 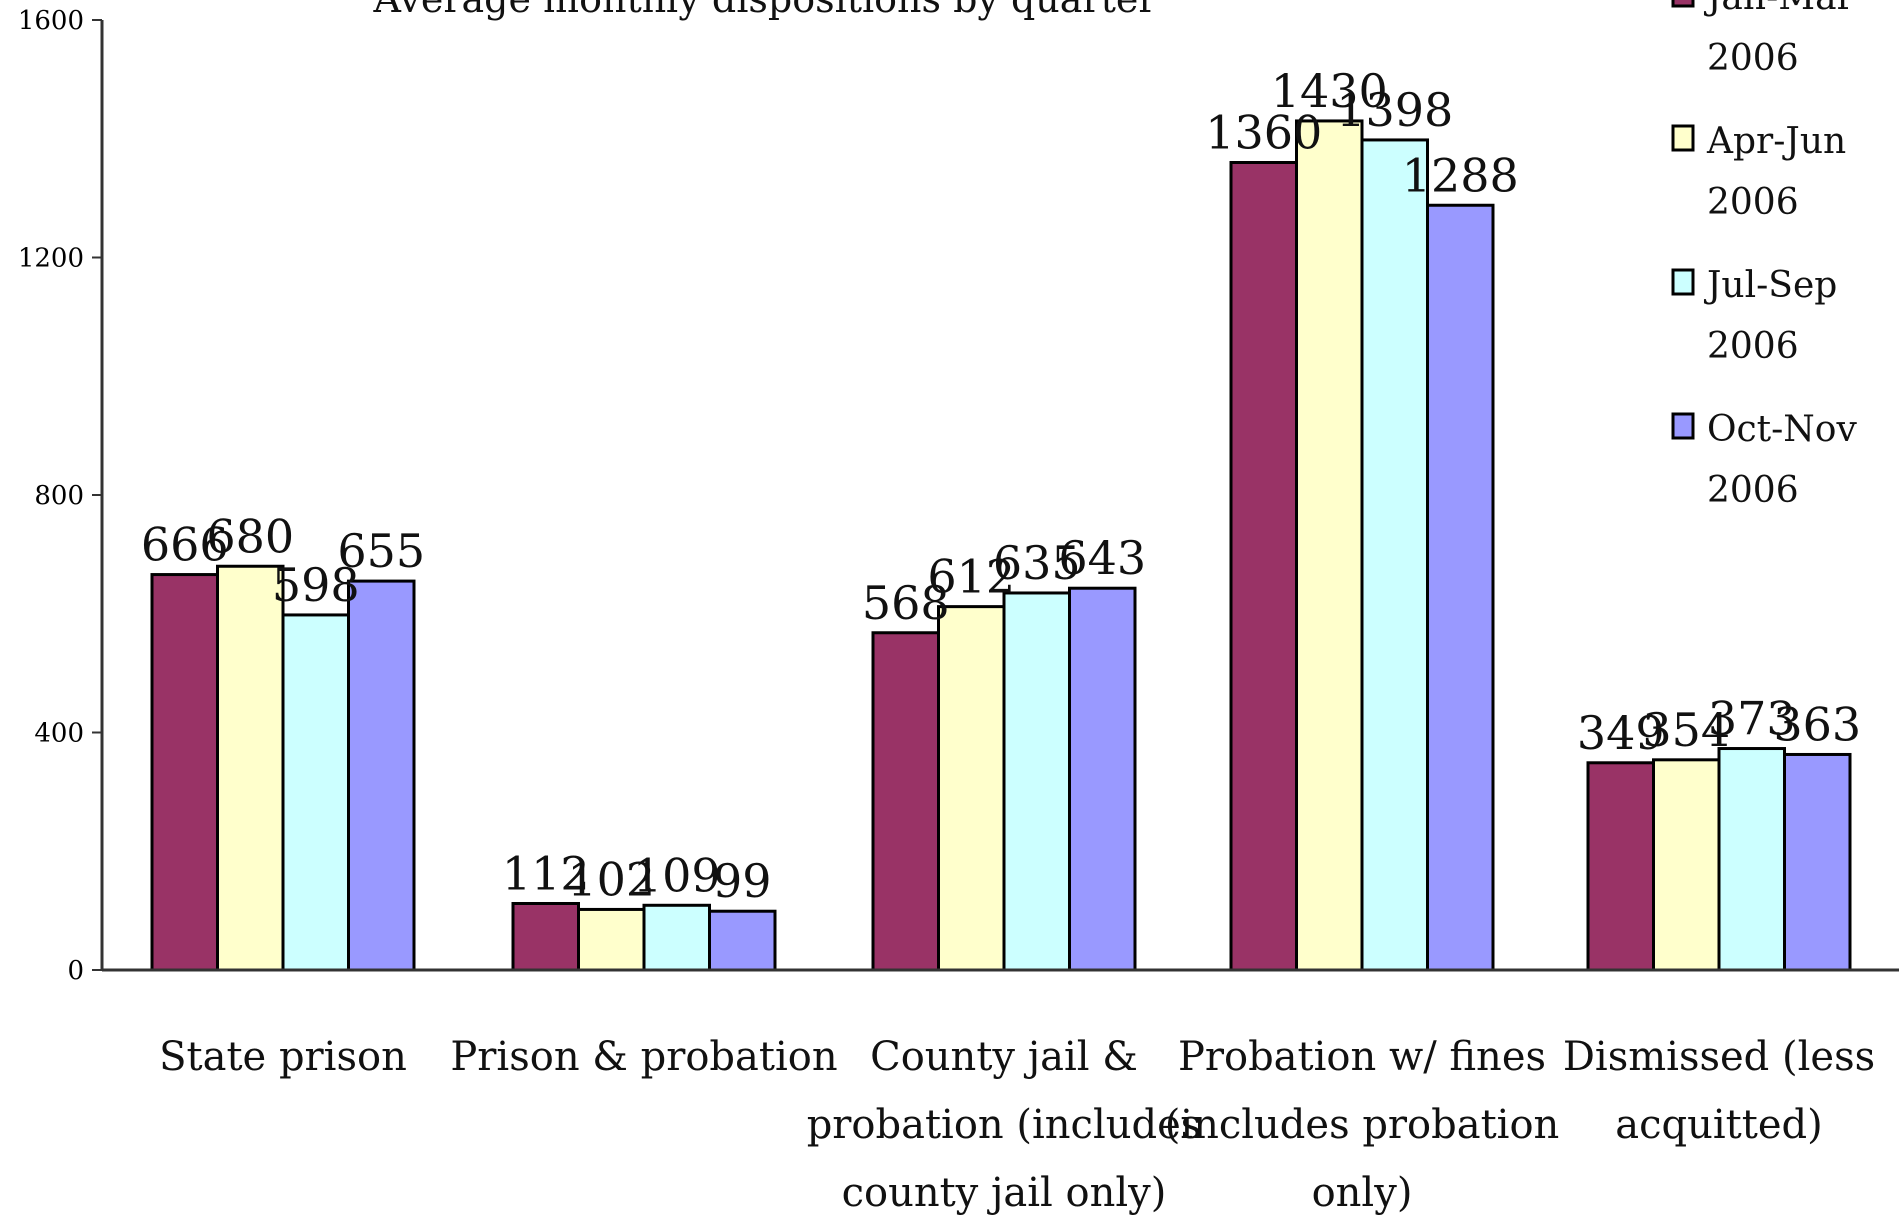 I want to click on category-label: State prison, so click(x=283, y=1057).